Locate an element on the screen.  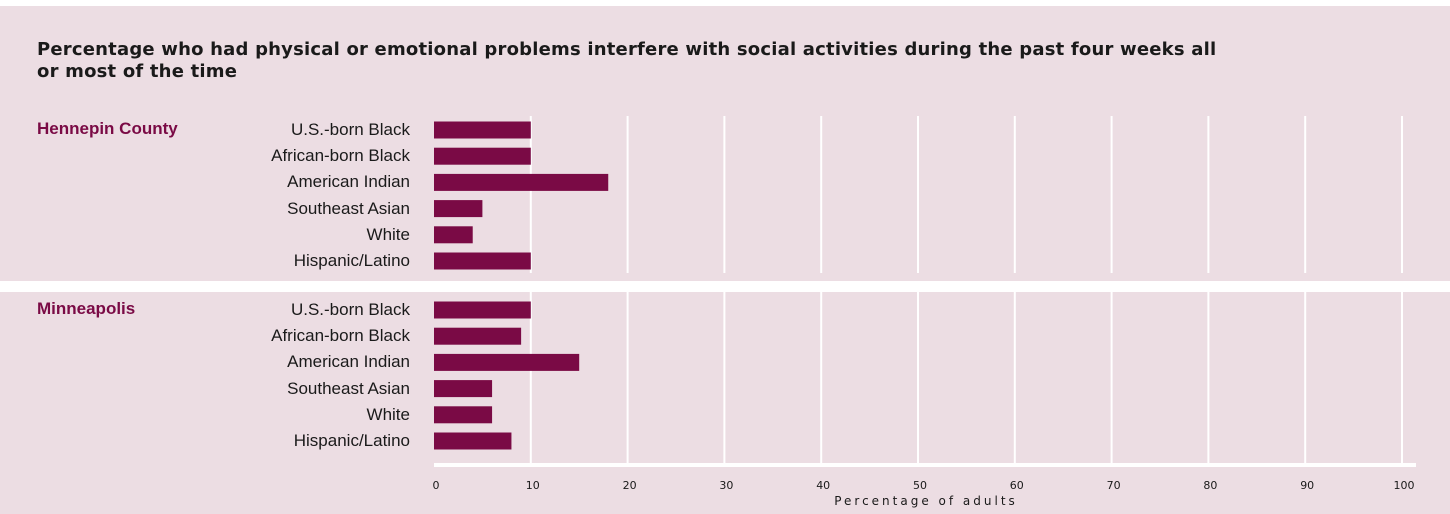
x-tick-label: 100 is located at coordinates (1404, 485).